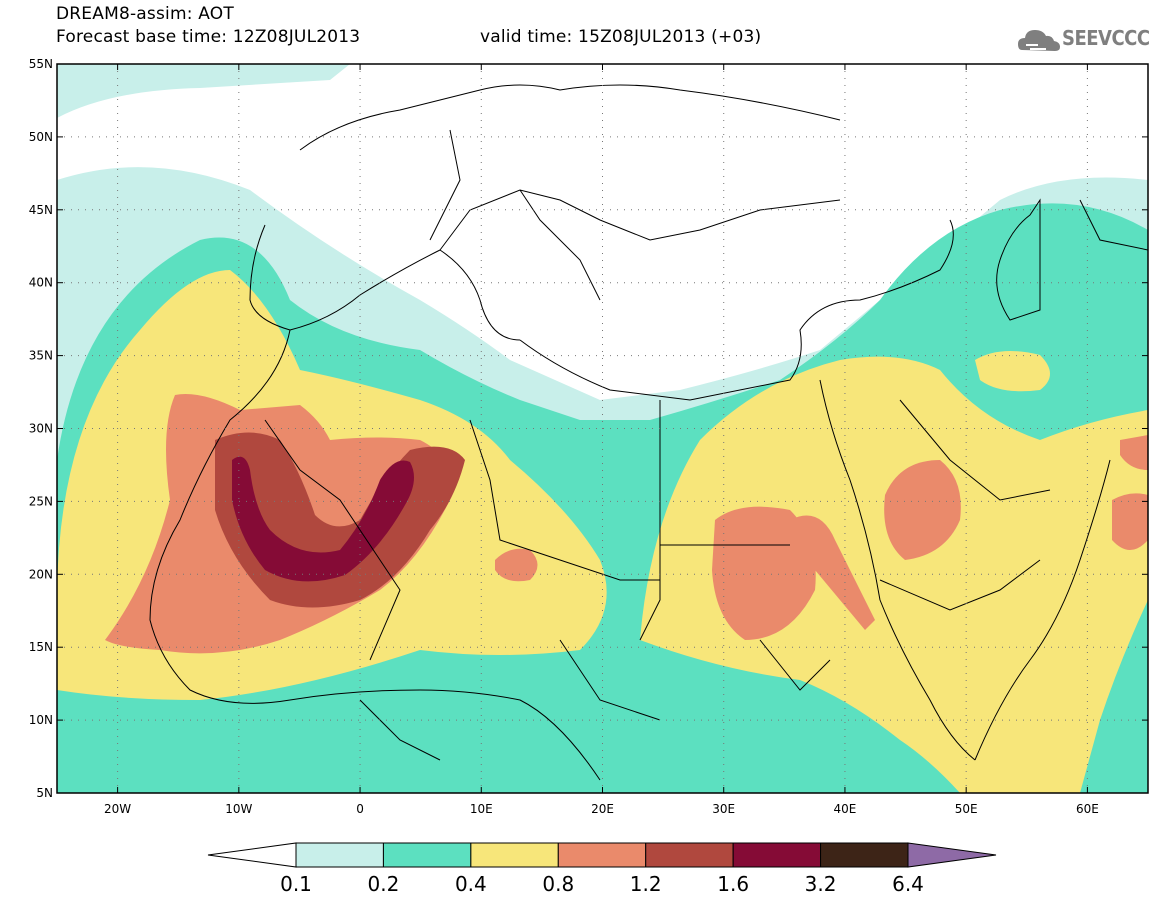  What do you see at coordinates (1134, 452) in the screenshot?
I see `aot-0.8-region-pakistan-north` at bounding box center [1134, 452].